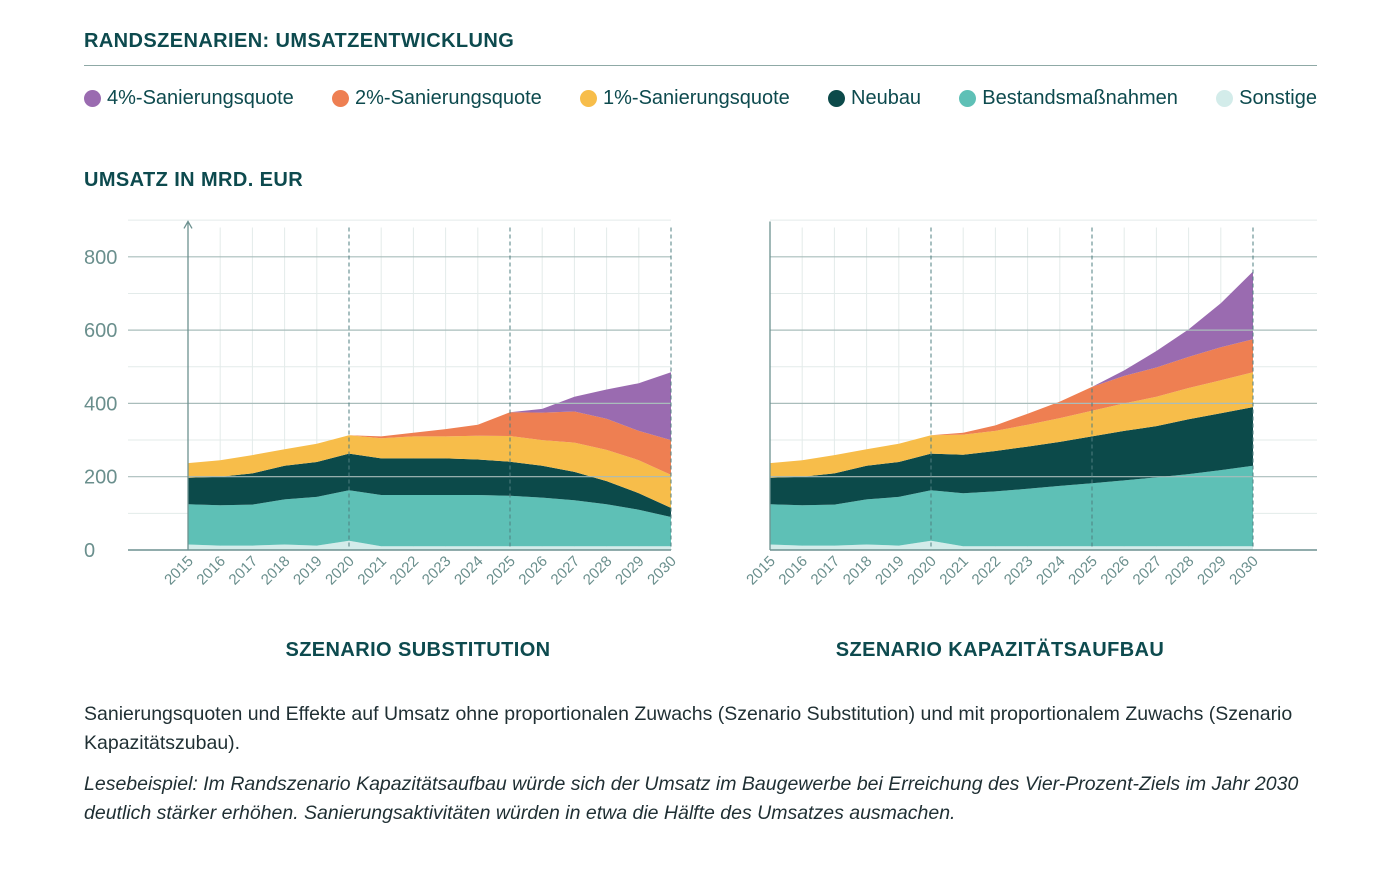 This screenshot has height=878, width=1400. What do you see at coordinates (700, 65) in the screenshot?
I see `title-divider` at bounding box center [700, 65].